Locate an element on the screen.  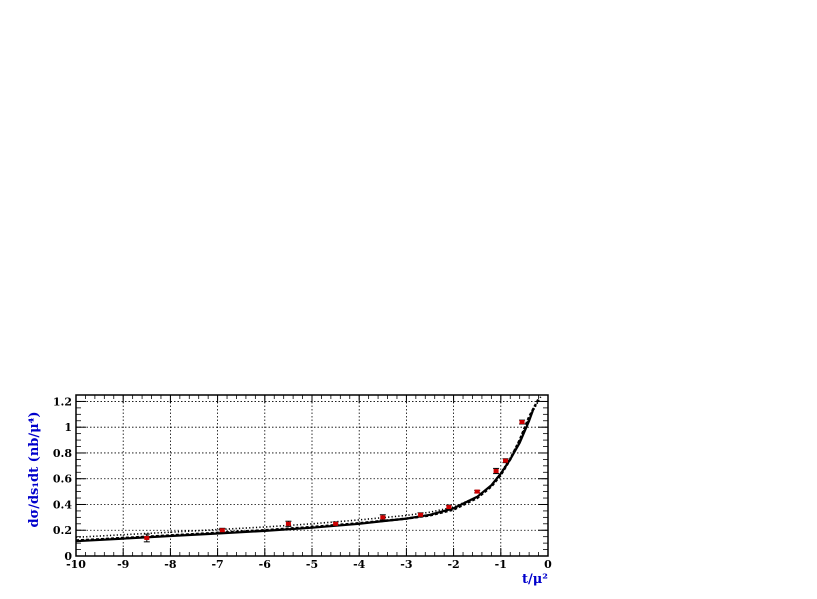
x-tick-label: -8 is located at coordinates (170, 564).